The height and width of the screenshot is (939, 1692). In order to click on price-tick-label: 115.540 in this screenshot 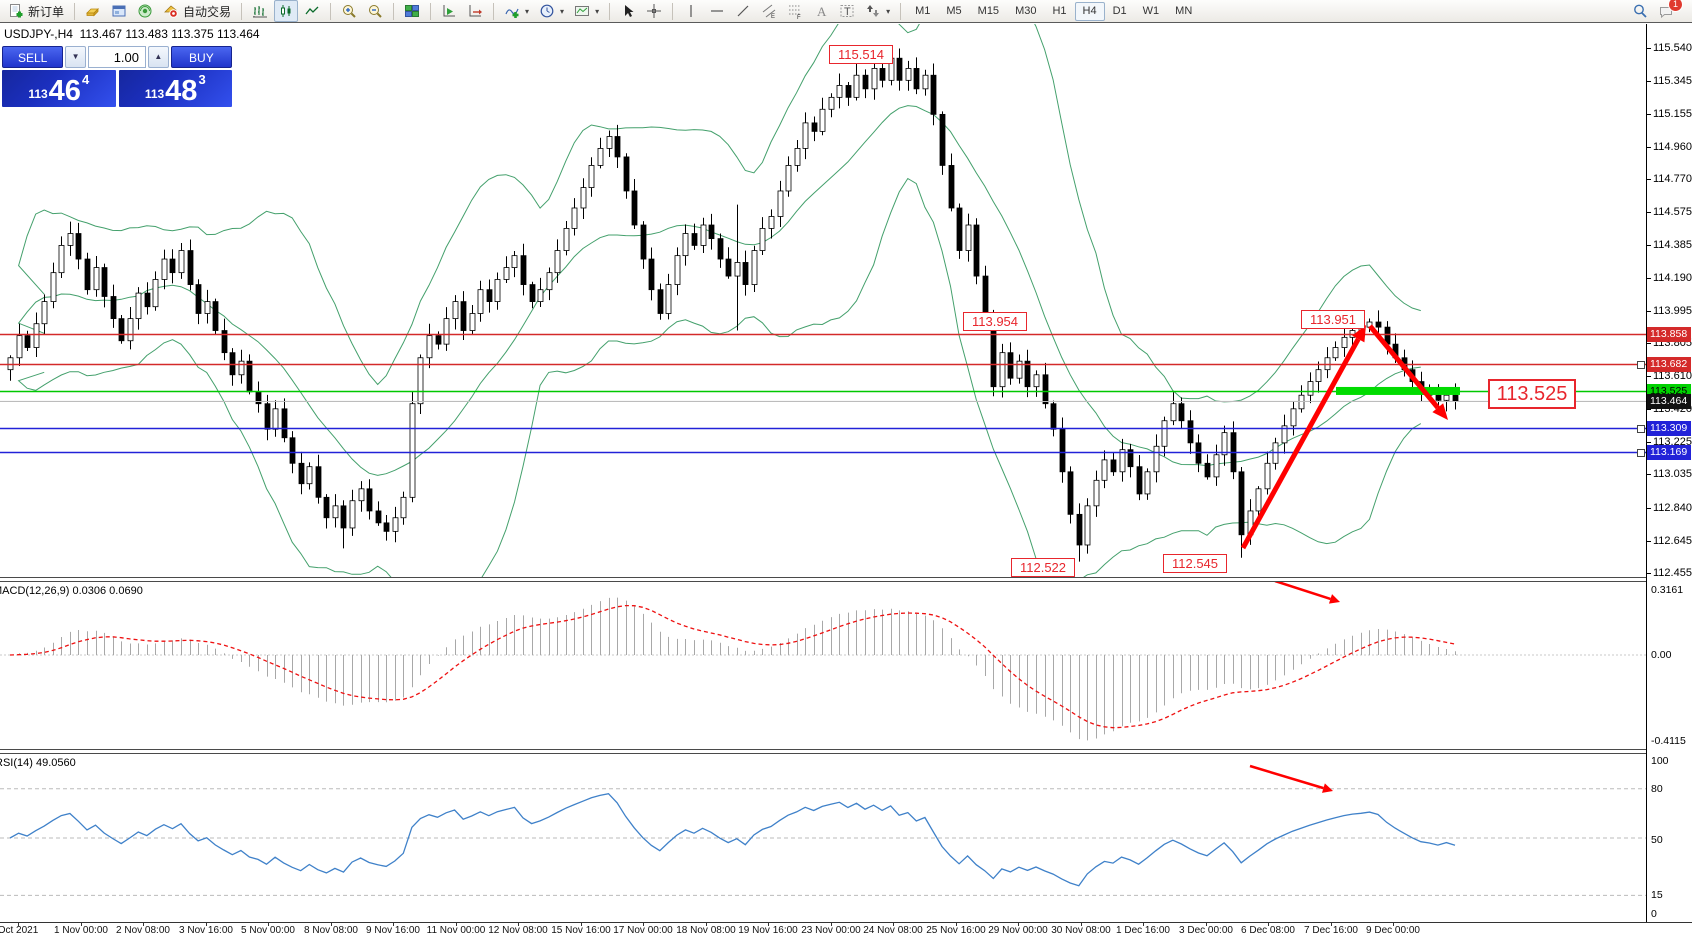, I will do `click(1672, 48)`.